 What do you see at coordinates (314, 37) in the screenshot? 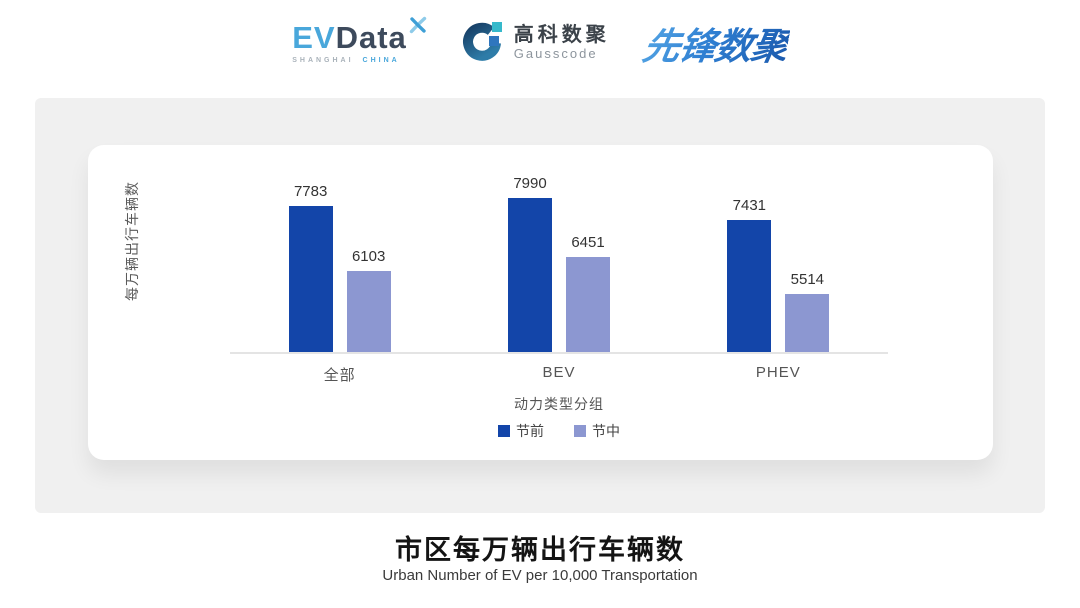
I see `evdata-ev-text: EV` at bounding box center [314, 37].